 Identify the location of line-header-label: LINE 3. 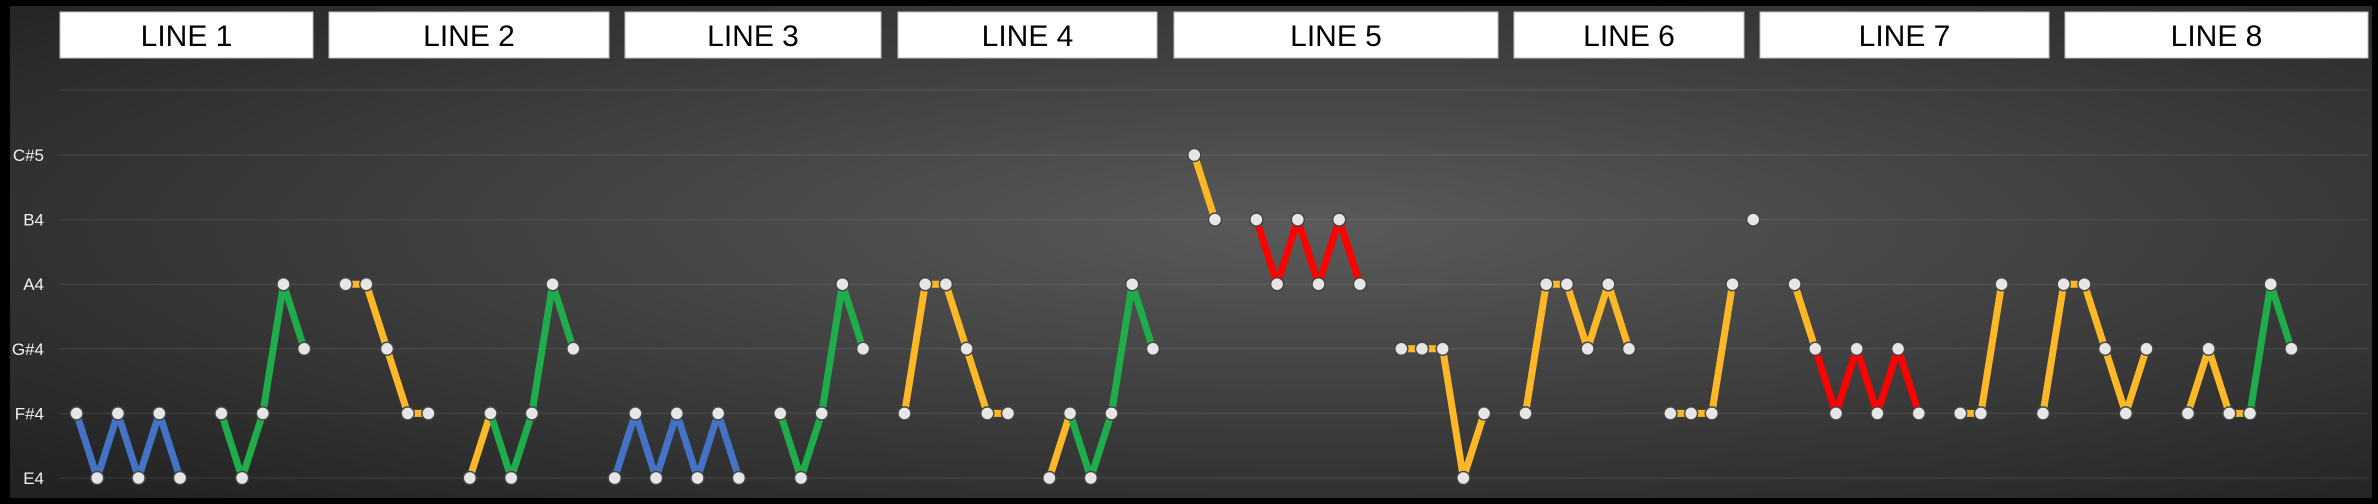
(753, 36).